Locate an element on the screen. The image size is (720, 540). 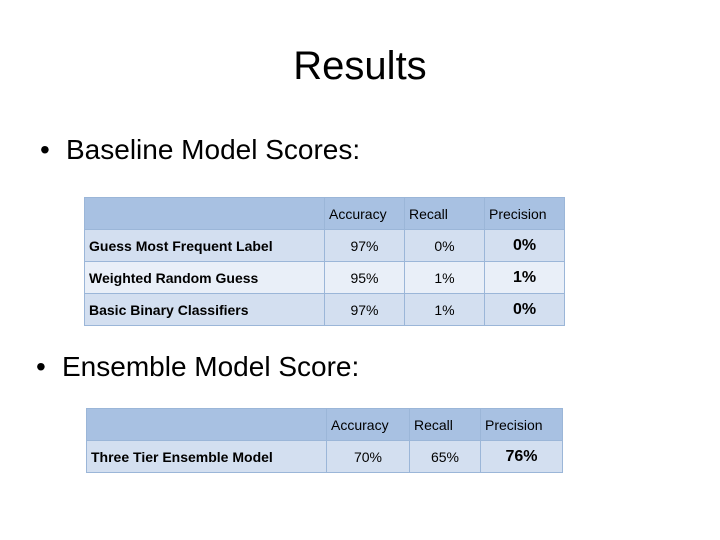
bullet-baseline-scores: • Baseline Model Scores: is located at coordinates (200, 150).